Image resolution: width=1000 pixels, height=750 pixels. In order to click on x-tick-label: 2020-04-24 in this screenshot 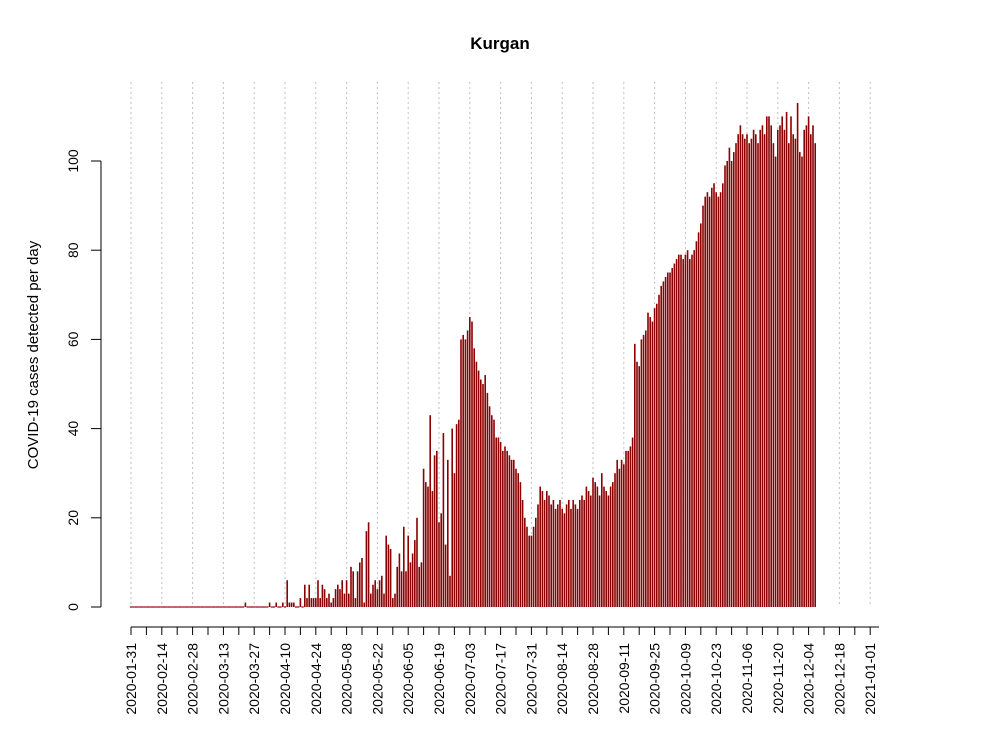, I will do `click(316, 679)`.